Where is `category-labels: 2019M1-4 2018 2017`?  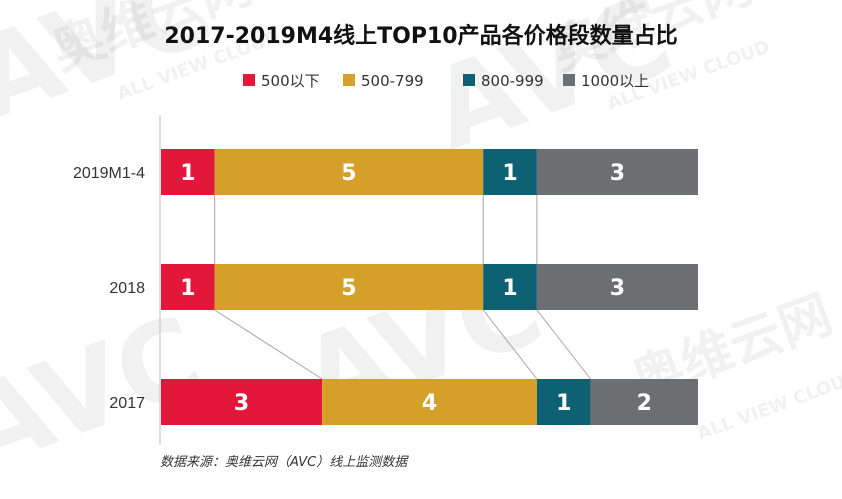
category-labels: 2019M1-4 2018 2017 is located at coordinates (109, 288).